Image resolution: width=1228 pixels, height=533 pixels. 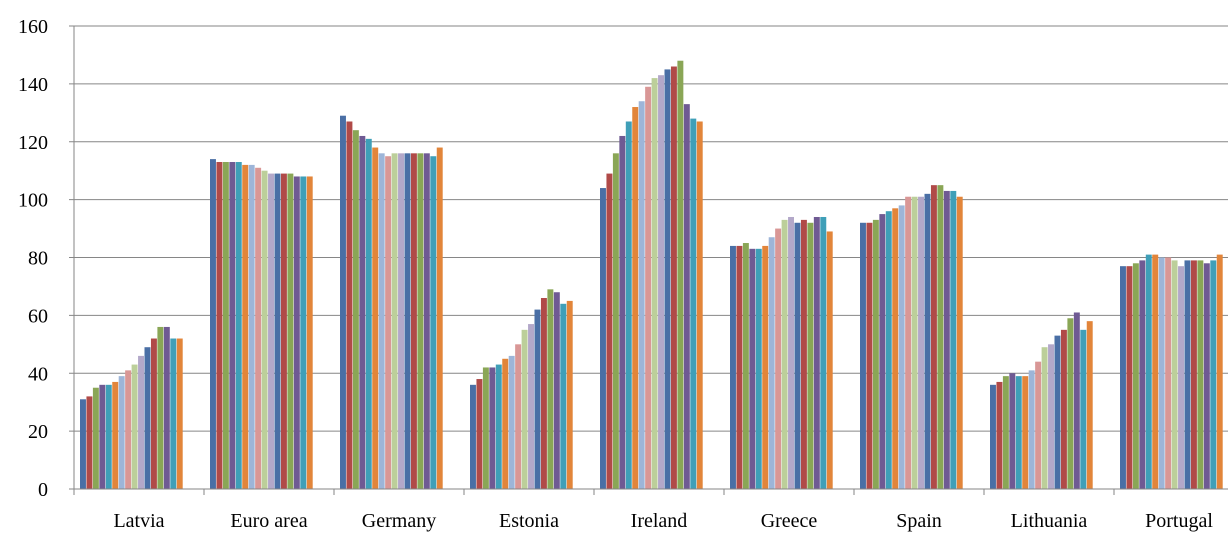 What do you see at coordinates (1049, 521) in the screenshot?
I see `x-category-label: Lithuania` at bounding box center [1049, 521].